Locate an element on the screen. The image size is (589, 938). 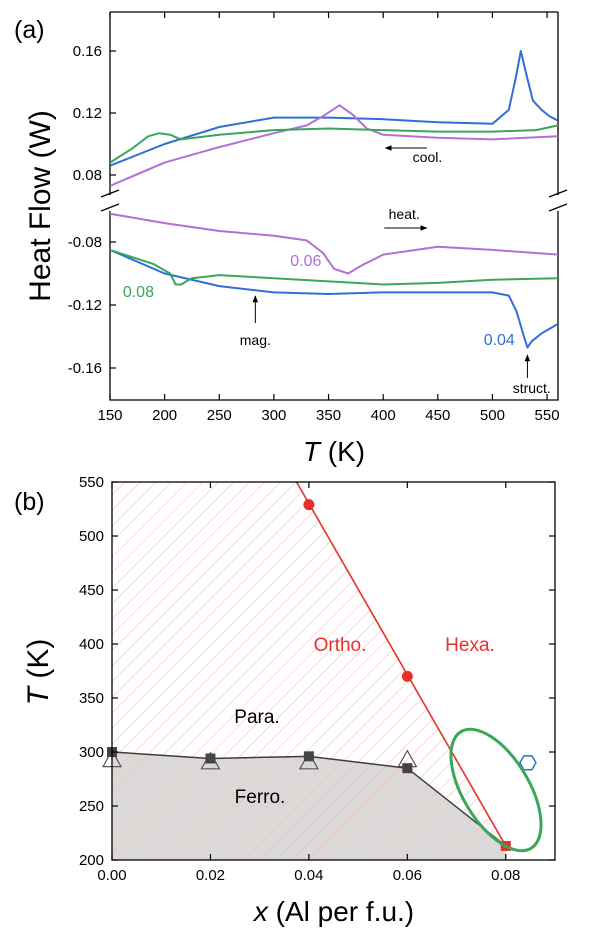
y-tick-label-b: 550 is located at coordinates (91, 482).